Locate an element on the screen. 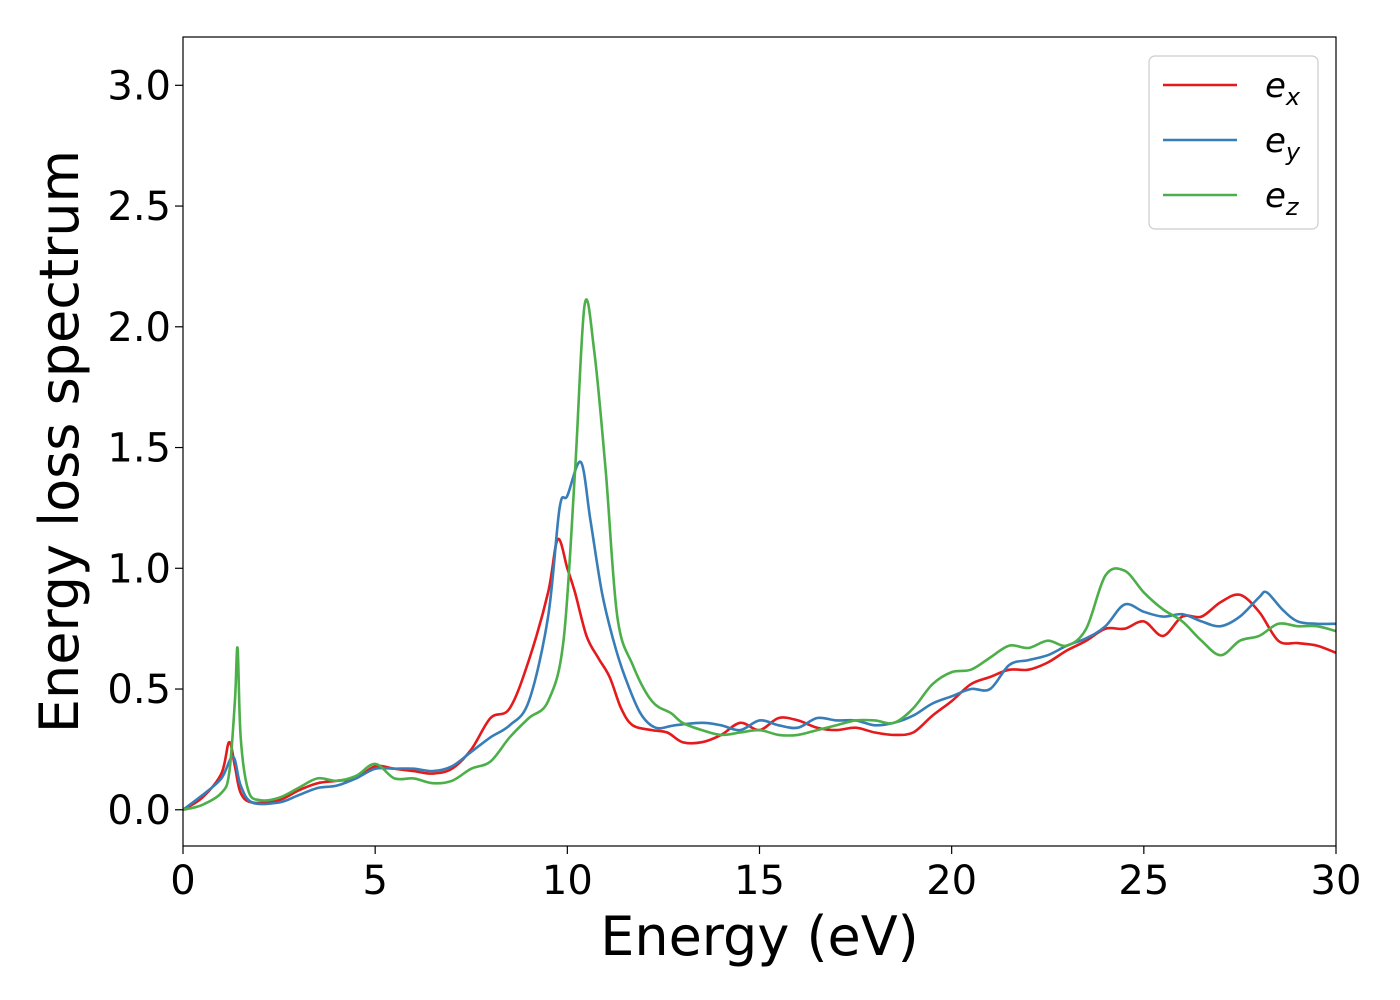 This screenshot has height=1000, width=1400. x-tick-label: 5 is located at coordinates (374, 881).